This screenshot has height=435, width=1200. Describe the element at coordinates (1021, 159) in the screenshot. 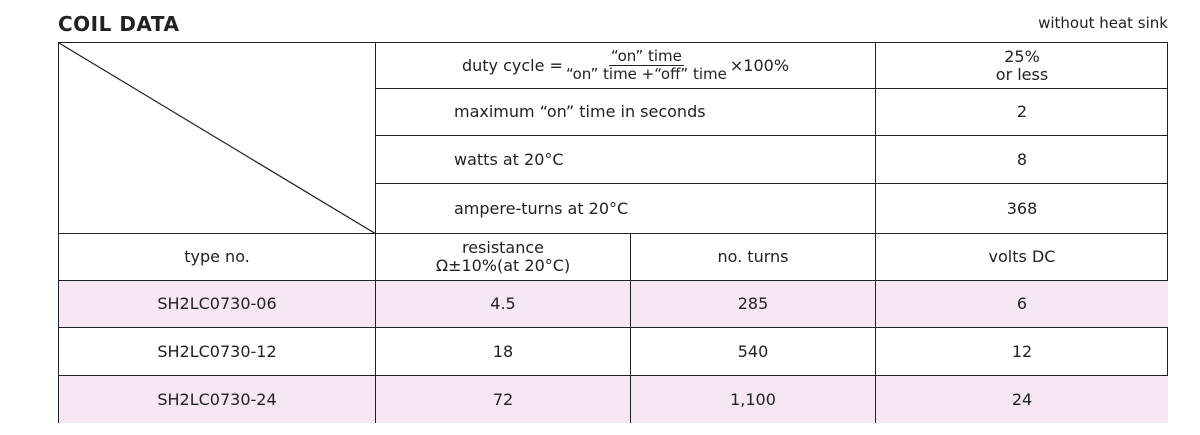

I see `condition-value: 8` at that location.